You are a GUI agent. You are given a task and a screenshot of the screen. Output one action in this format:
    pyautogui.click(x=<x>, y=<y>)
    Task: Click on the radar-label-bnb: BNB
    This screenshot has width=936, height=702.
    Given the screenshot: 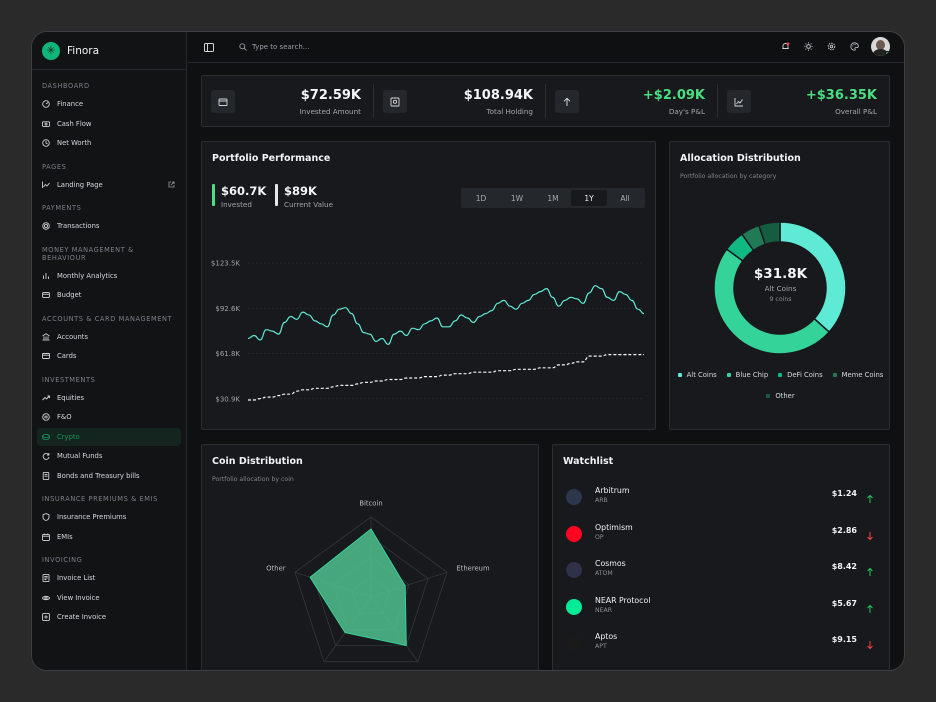 What is the action you would take?
    pyautogui.click(x=429, y=671)
    